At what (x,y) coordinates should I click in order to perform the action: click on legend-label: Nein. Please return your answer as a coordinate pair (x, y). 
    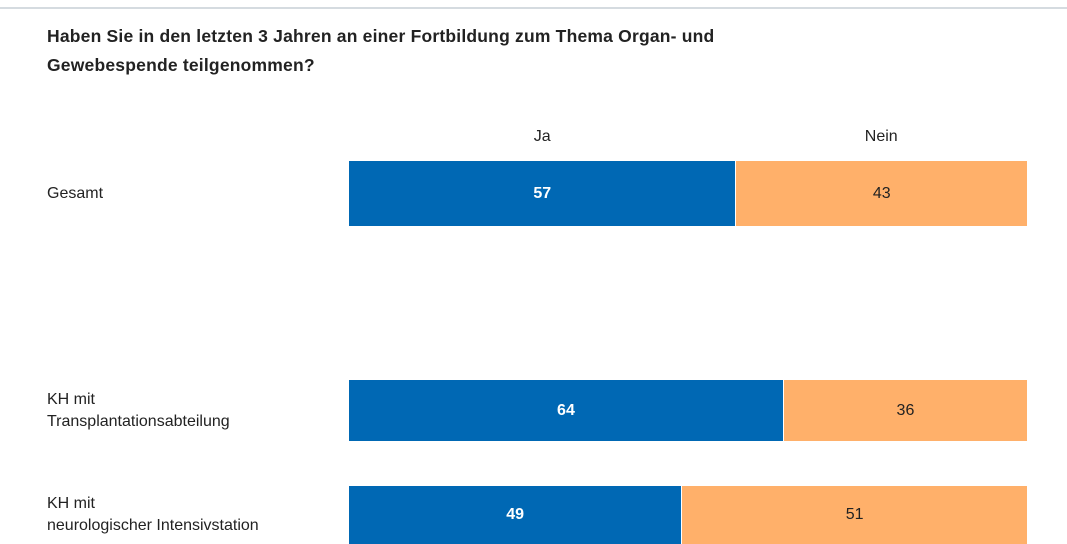
    Looking at the image, I should click on (881, 136).